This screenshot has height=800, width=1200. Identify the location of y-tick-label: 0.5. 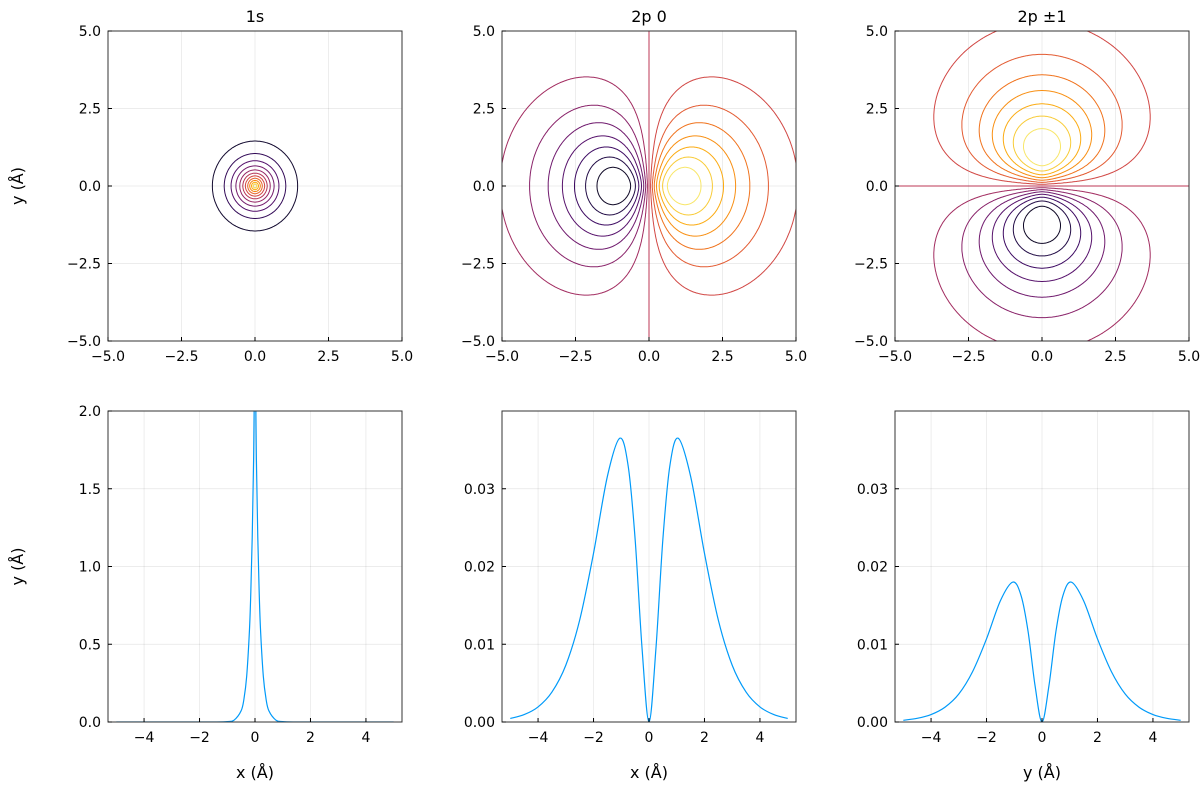
(90, 645).